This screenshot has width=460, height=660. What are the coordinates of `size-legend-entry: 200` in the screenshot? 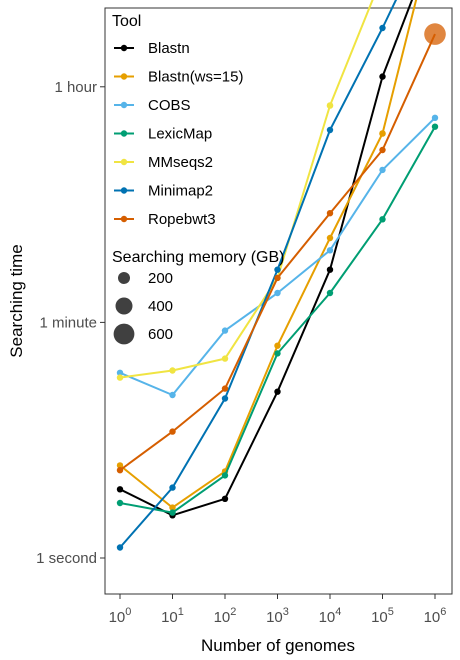 It's located at (145, 278).